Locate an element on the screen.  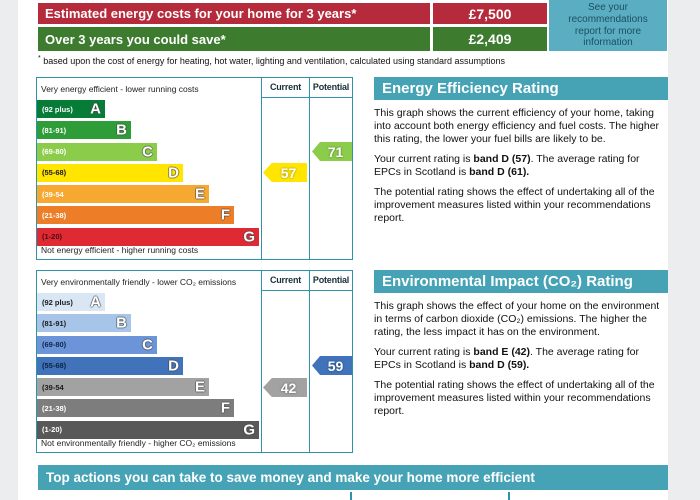
panel-title: Environmental Impact (CO₂) Rating is located at coordinates (521, 281).